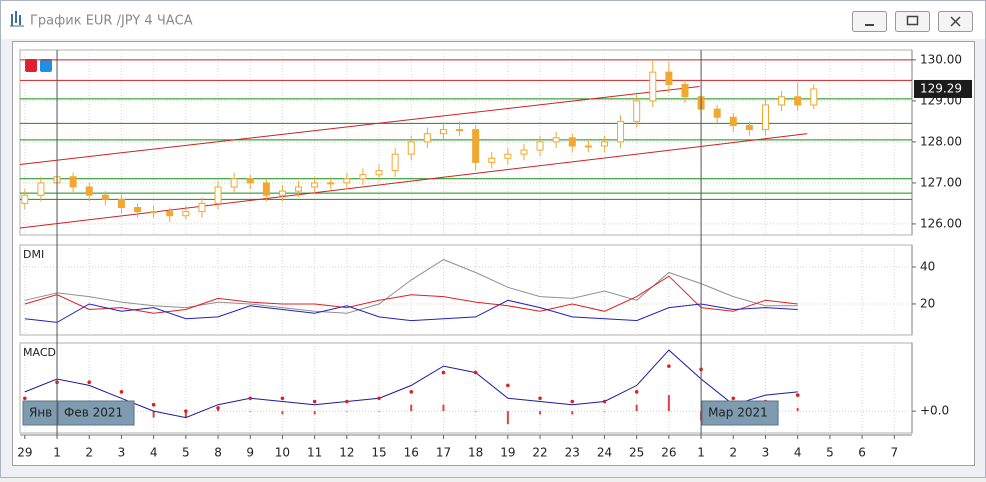  I want to click on y-tick-label: 20, so click(927, 303).